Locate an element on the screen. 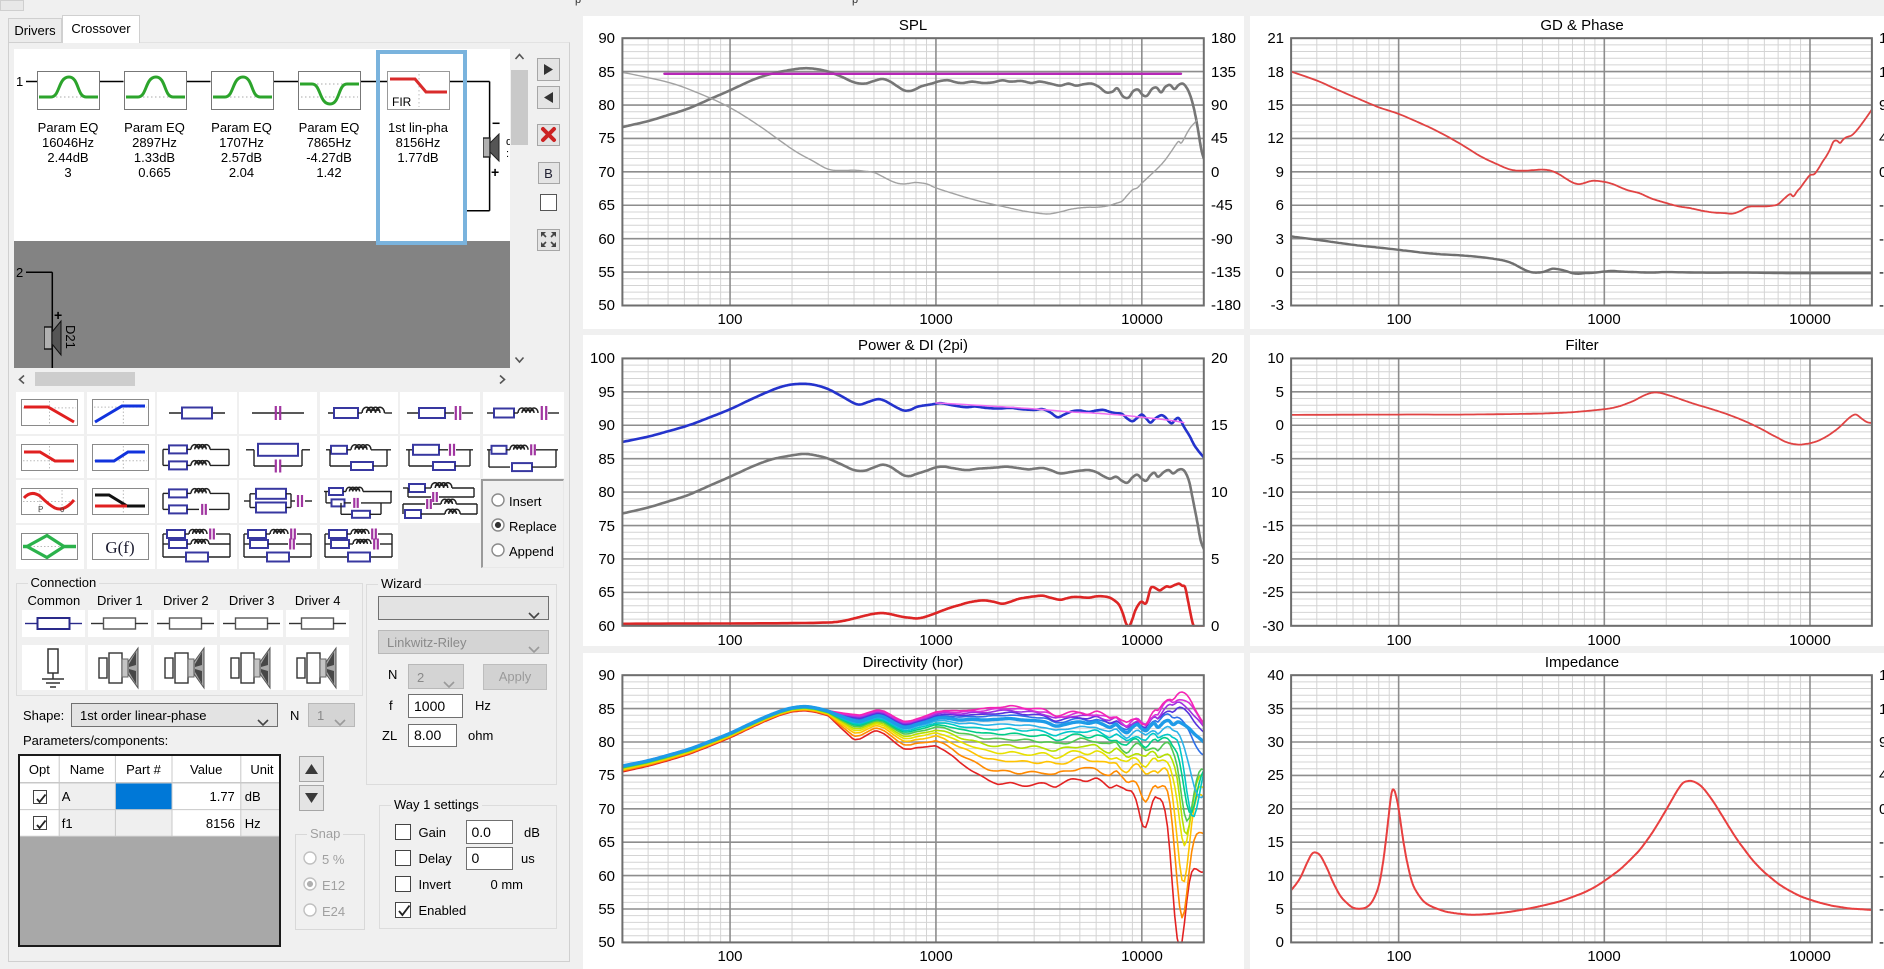 The image size is (1884, 969). svg-text: -15 is located at coordinates (1273, 526).